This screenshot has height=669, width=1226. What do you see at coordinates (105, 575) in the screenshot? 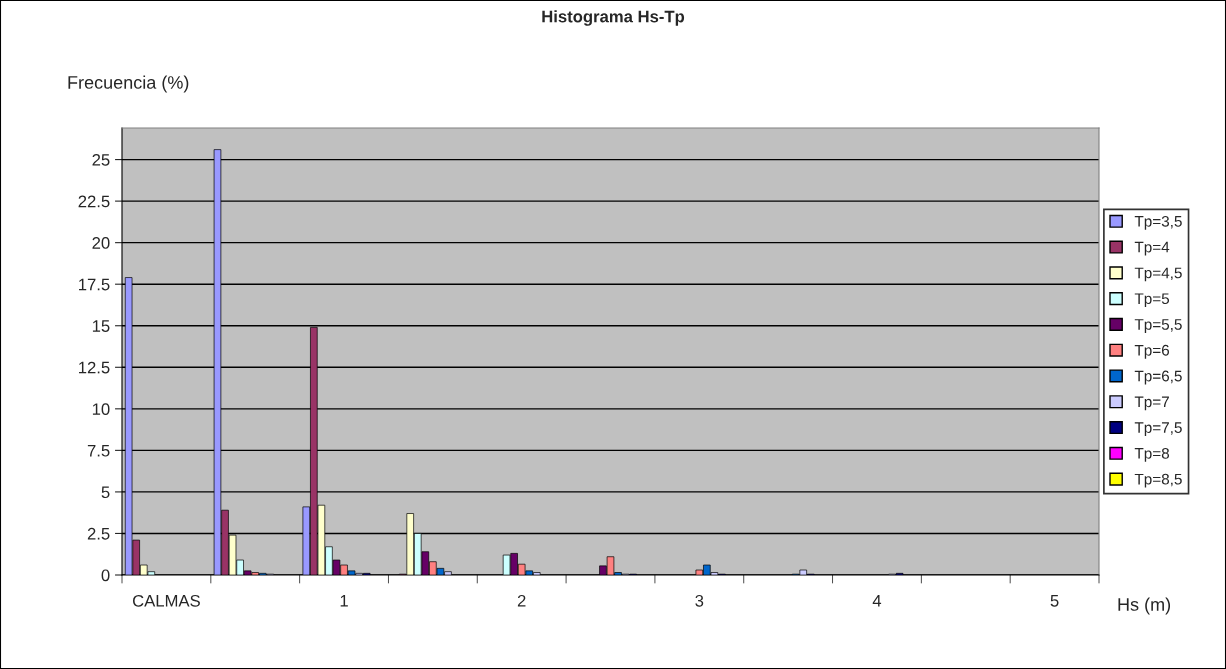
I see `y-tick-label: 0` at bounding box center [105, 575].